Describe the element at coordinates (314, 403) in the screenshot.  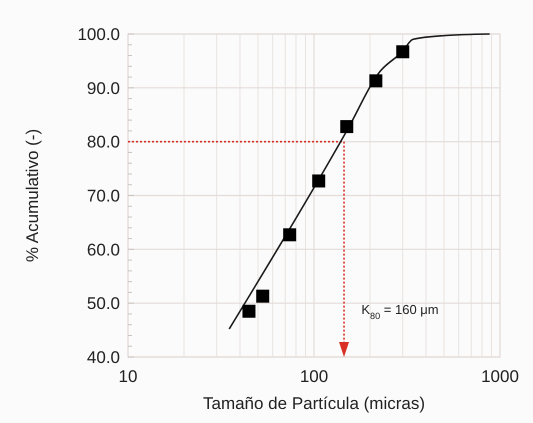
I see `x-axis-title: Tamaño de Partícula (micras)` at that location.